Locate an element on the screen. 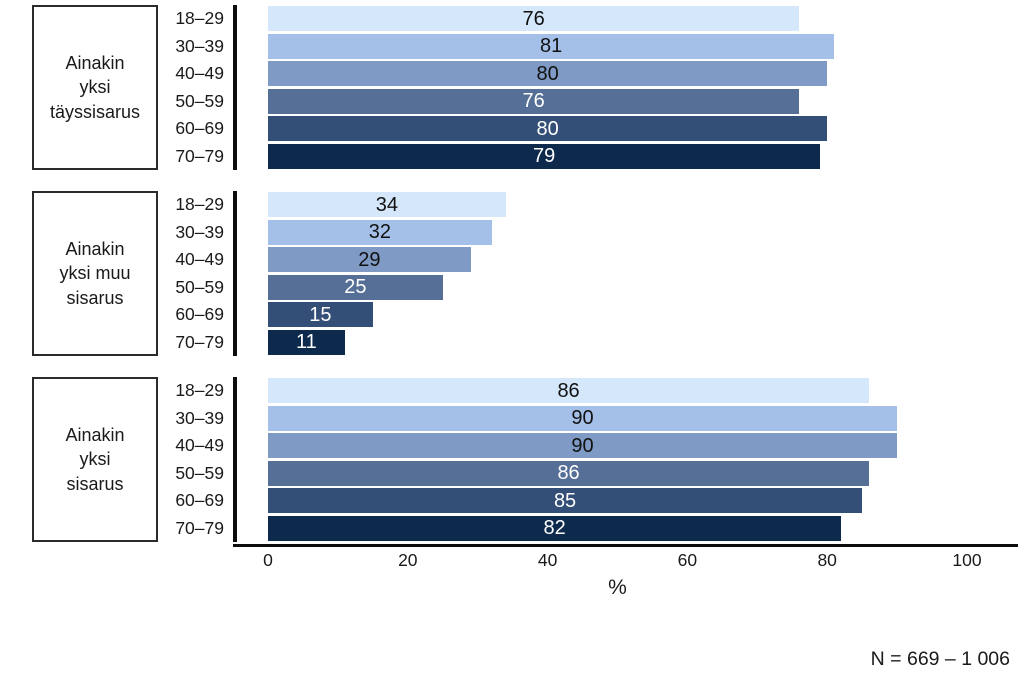  bar-track: 81 is located at coordinates (600, 46).